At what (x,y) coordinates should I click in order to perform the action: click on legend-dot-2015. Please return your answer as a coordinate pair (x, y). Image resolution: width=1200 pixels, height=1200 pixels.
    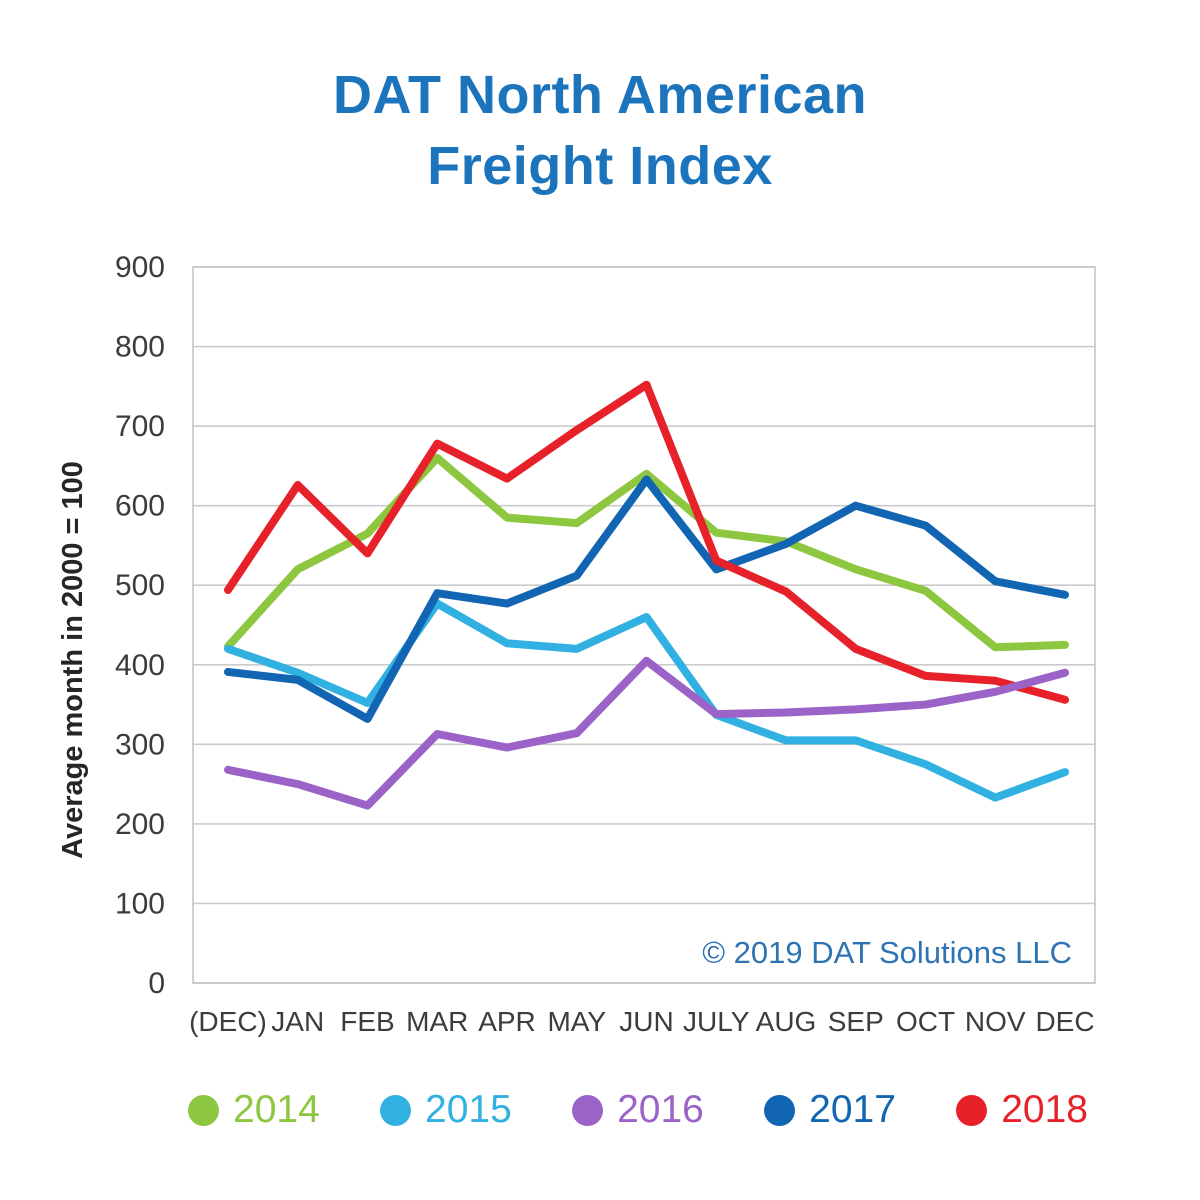
    Looking at the image, I should click on (396, 1110).